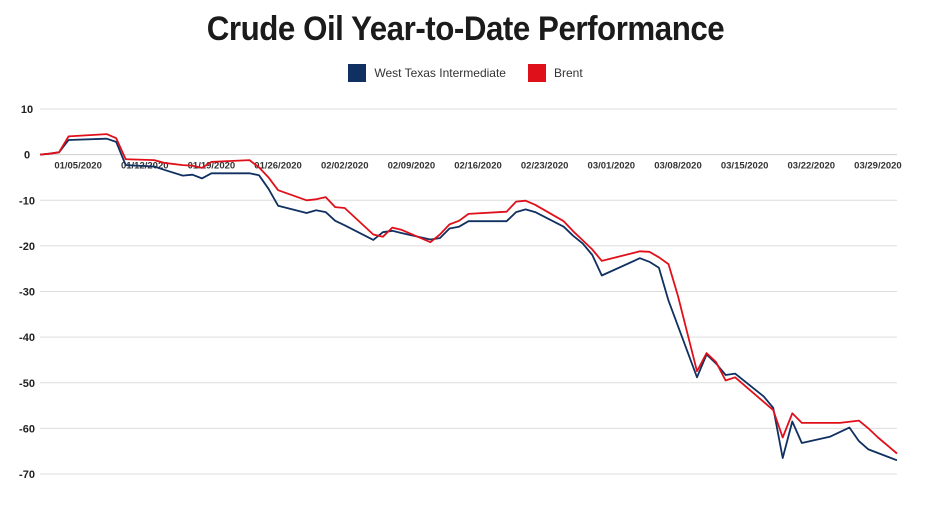 This screenshot has height=523, width=931. Describe the element at coordinates (27, 429) in the screenshot. I see `y-tick-label: -60` at that location.